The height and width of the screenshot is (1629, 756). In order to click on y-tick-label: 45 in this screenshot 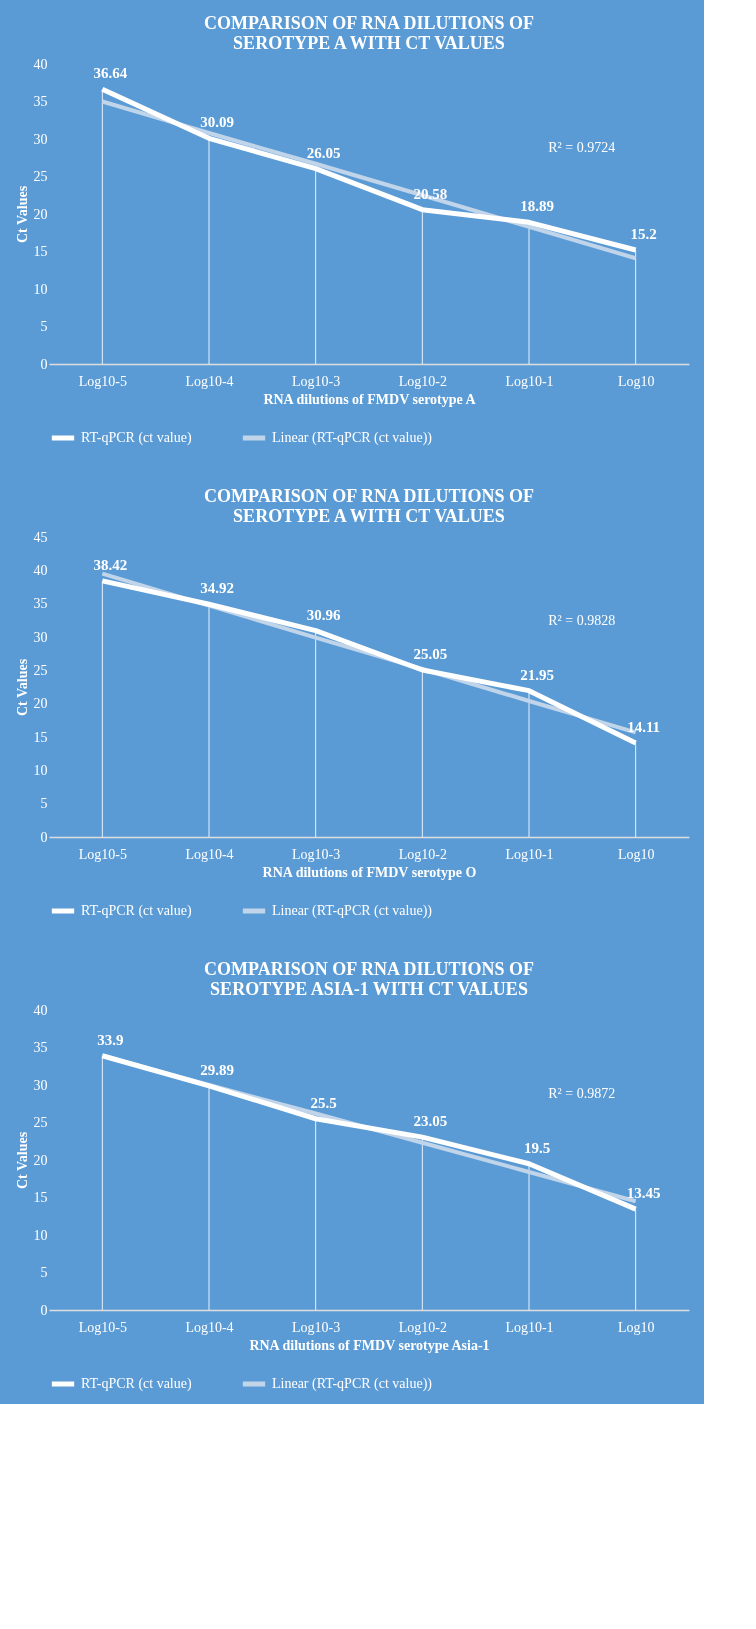, I will do `click(40, 537)`.